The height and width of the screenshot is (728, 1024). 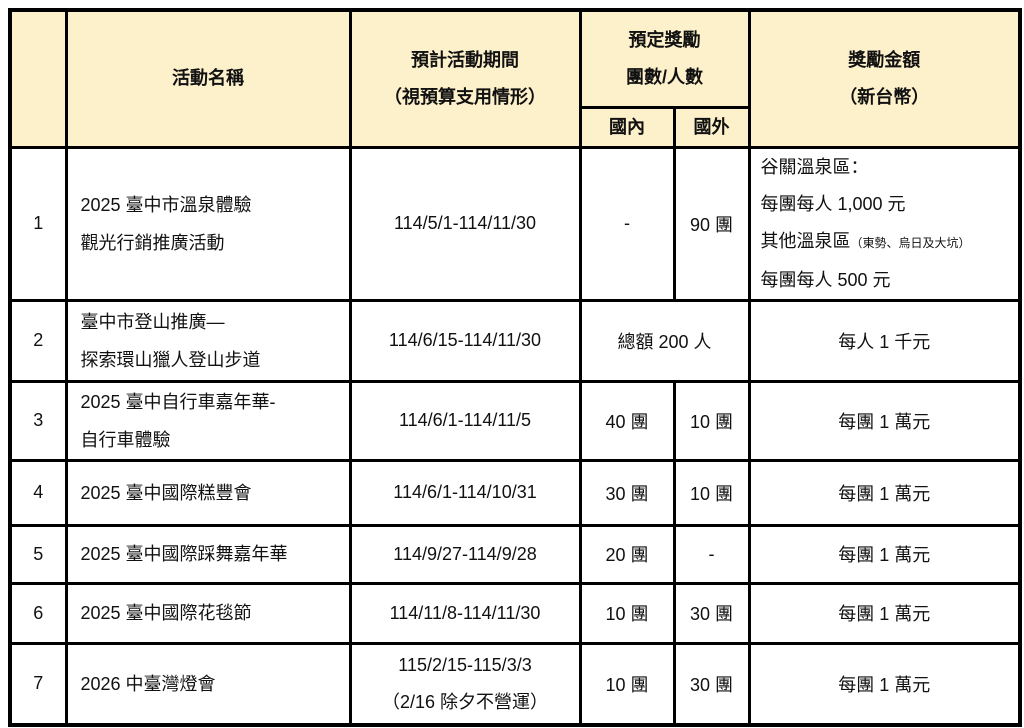 What do you see at coordinates (465, 684) in the screenshot?
I see `period-cell: 115/2/15-115/3/3 （2/16 除夕不營運）` at bounding box center [465, 684].